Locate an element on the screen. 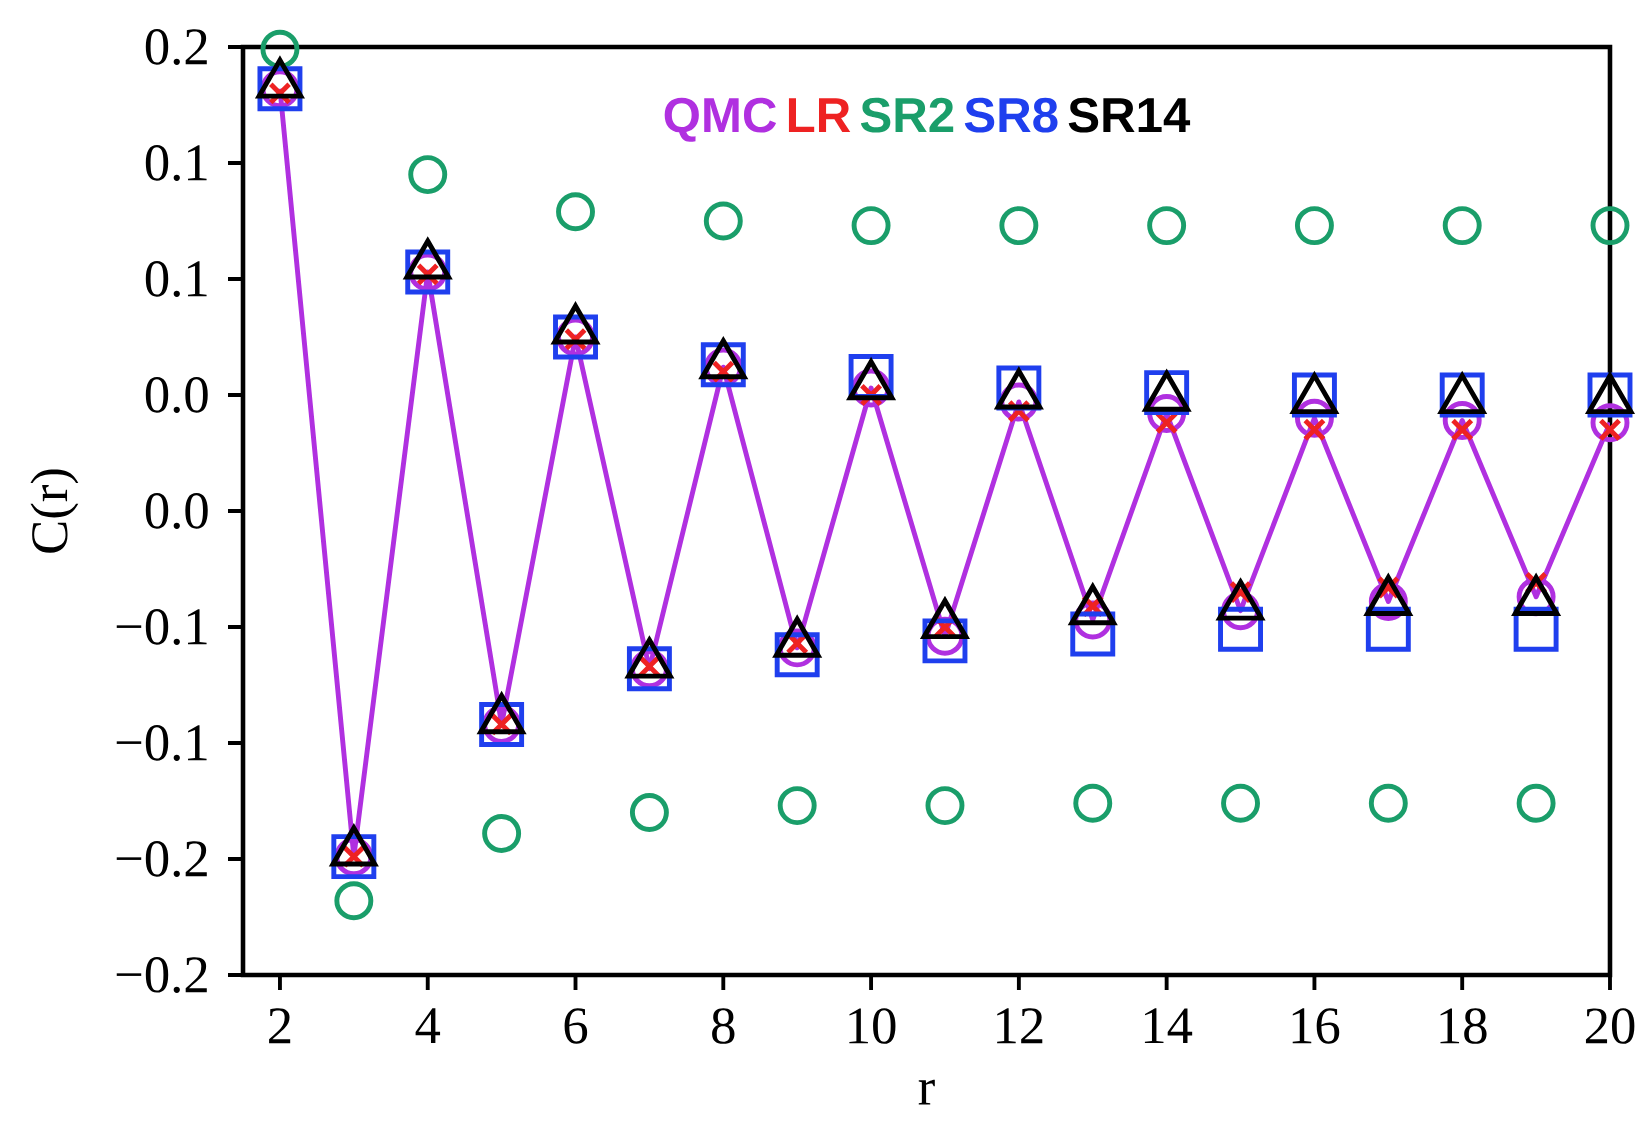  text: SR8 is located at coordinates (1011, 115).